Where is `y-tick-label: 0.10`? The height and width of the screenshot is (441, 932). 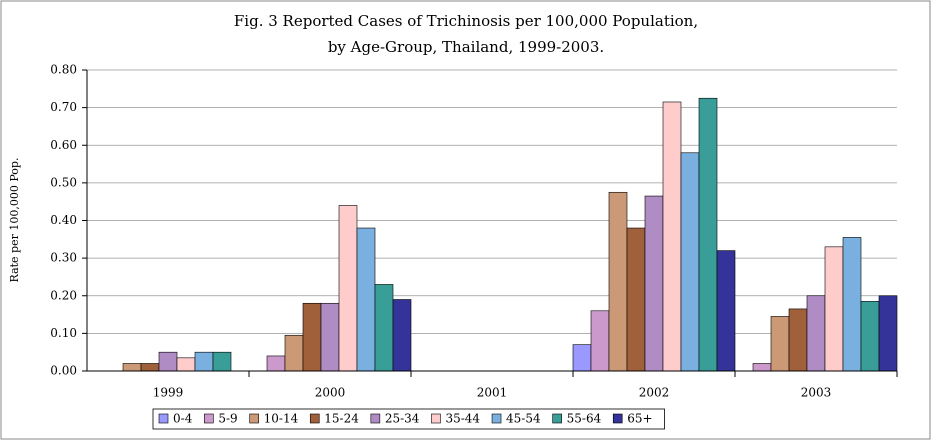
y-tick-label: 0.10 is located at coordinates (63, 333).